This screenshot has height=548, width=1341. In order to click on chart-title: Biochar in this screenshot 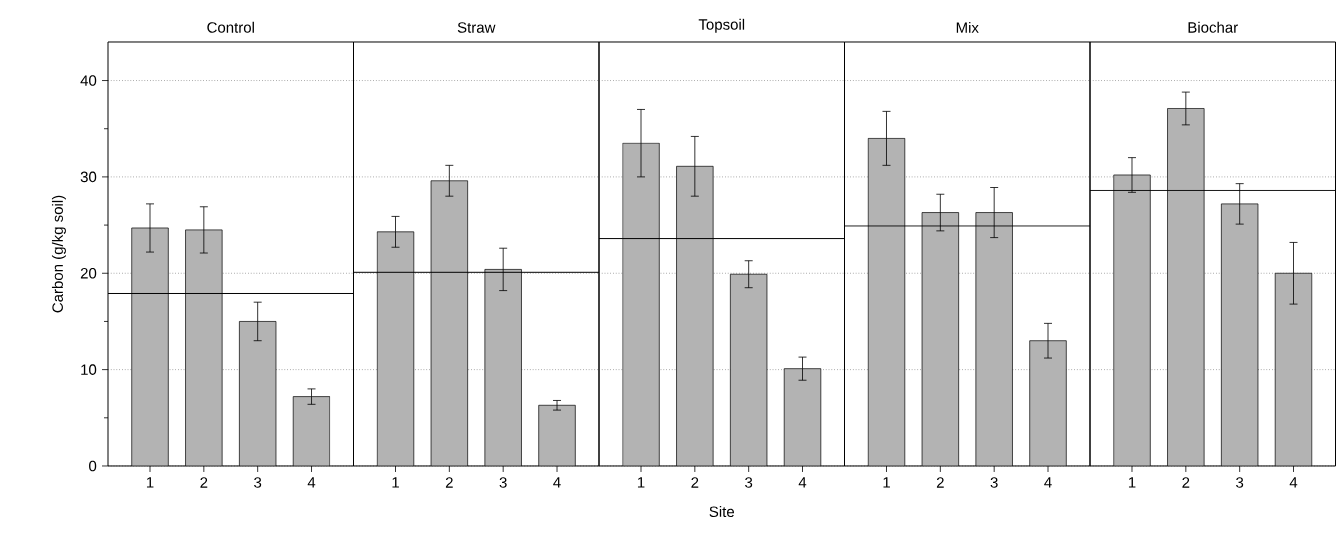, I will do `click(1213, 27)`.